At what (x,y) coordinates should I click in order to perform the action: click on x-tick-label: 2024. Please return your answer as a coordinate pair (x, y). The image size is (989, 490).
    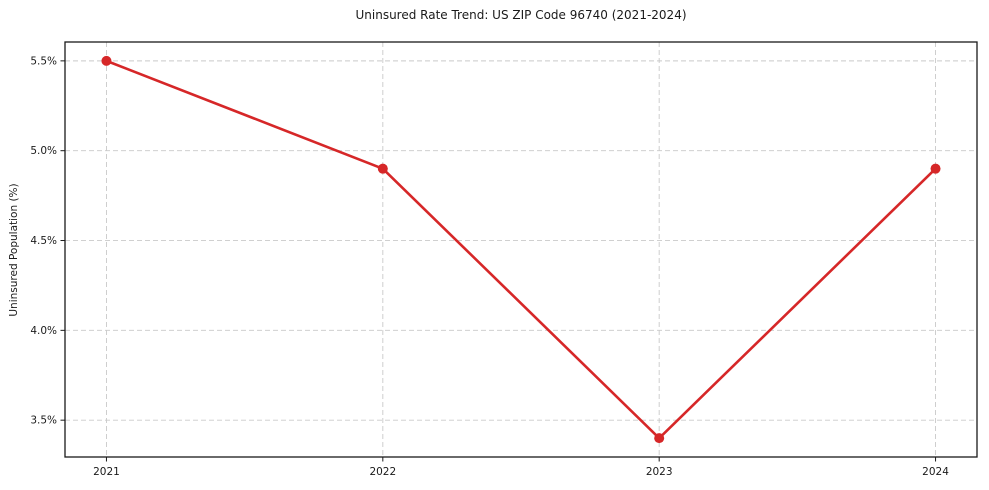
    Looking at the image, I should click on (935, 472).